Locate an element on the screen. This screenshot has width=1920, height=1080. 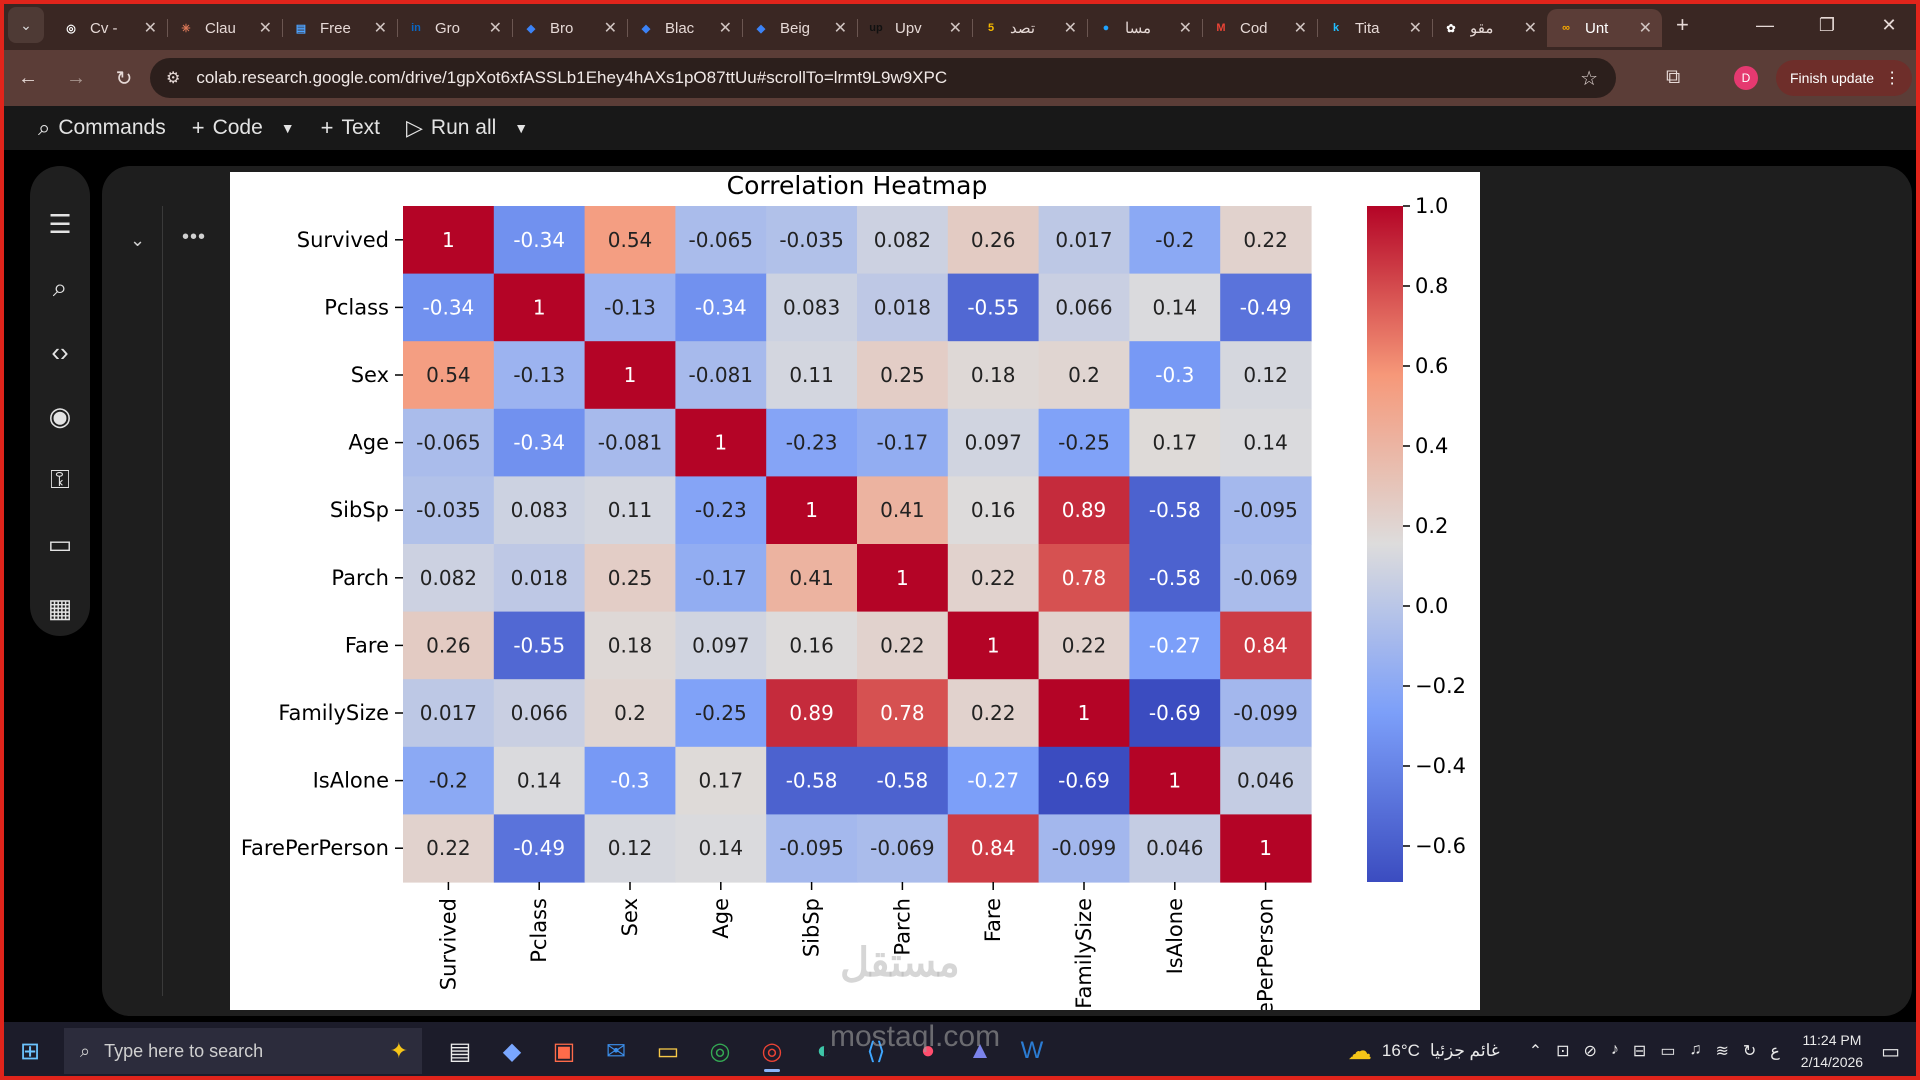
new-tab-button: + is located at coordinates (1682, 24).